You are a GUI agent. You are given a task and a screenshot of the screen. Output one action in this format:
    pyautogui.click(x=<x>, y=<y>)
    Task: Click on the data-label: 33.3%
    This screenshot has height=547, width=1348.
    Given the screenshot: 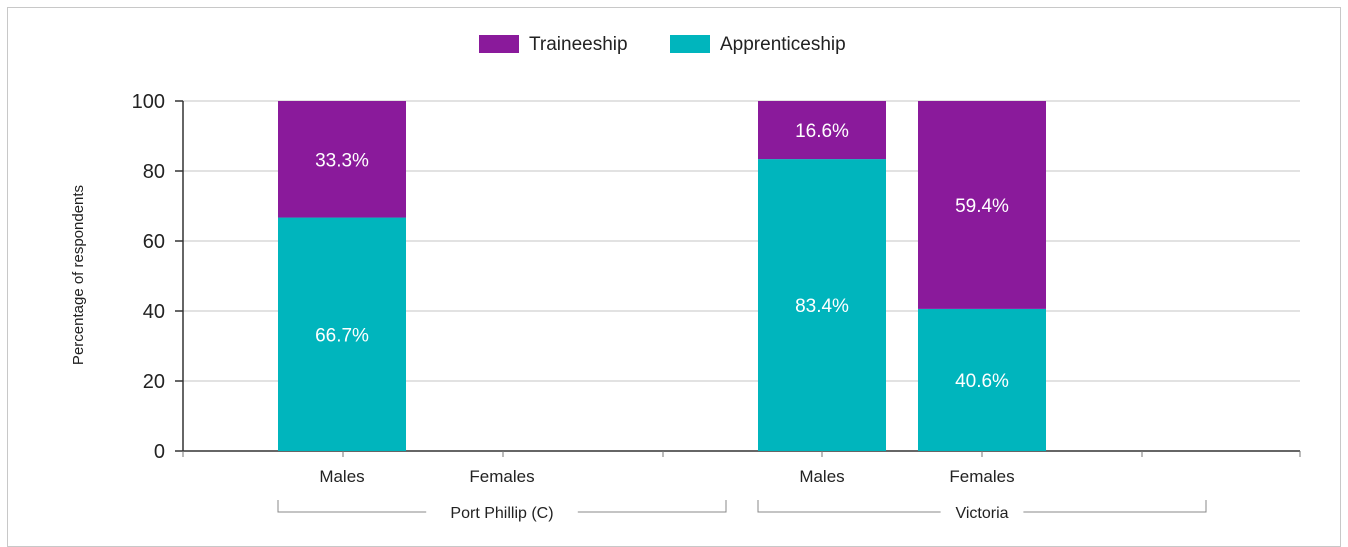 What is the action you would take?
    pyautogui.click(x=342, y=160)
    